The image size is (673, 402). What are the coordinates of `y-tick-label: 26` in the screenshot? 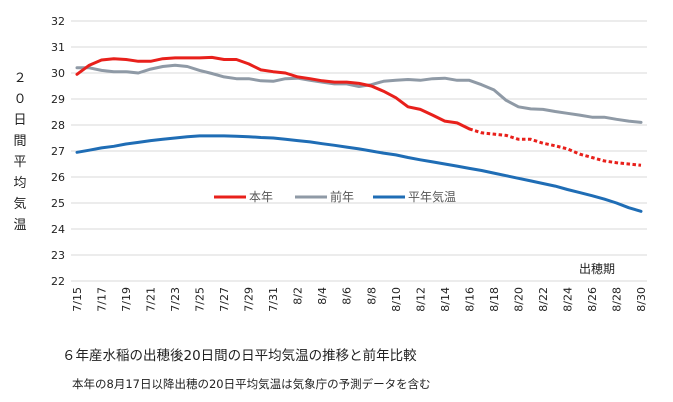 It's located at (58, 177).